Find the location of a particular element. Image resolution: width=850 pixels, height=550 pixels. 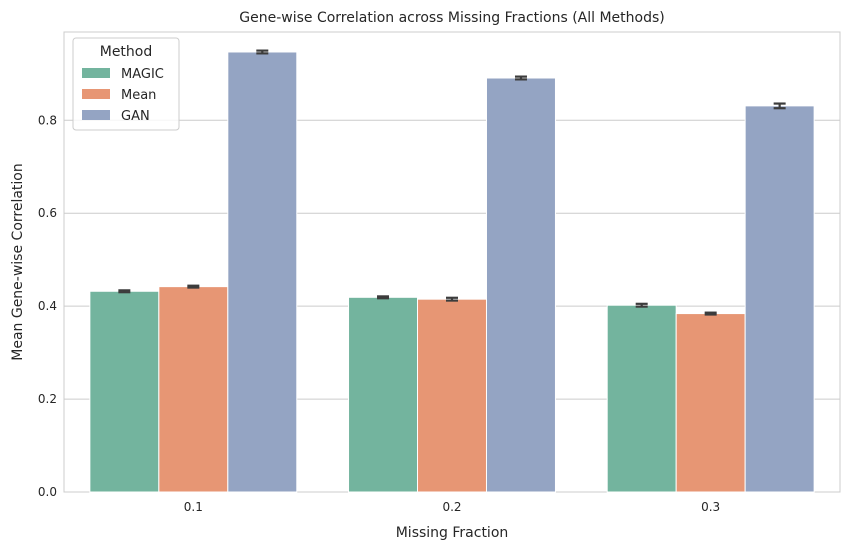

legend-label: MAGIC is located at coordinates (142, 74).